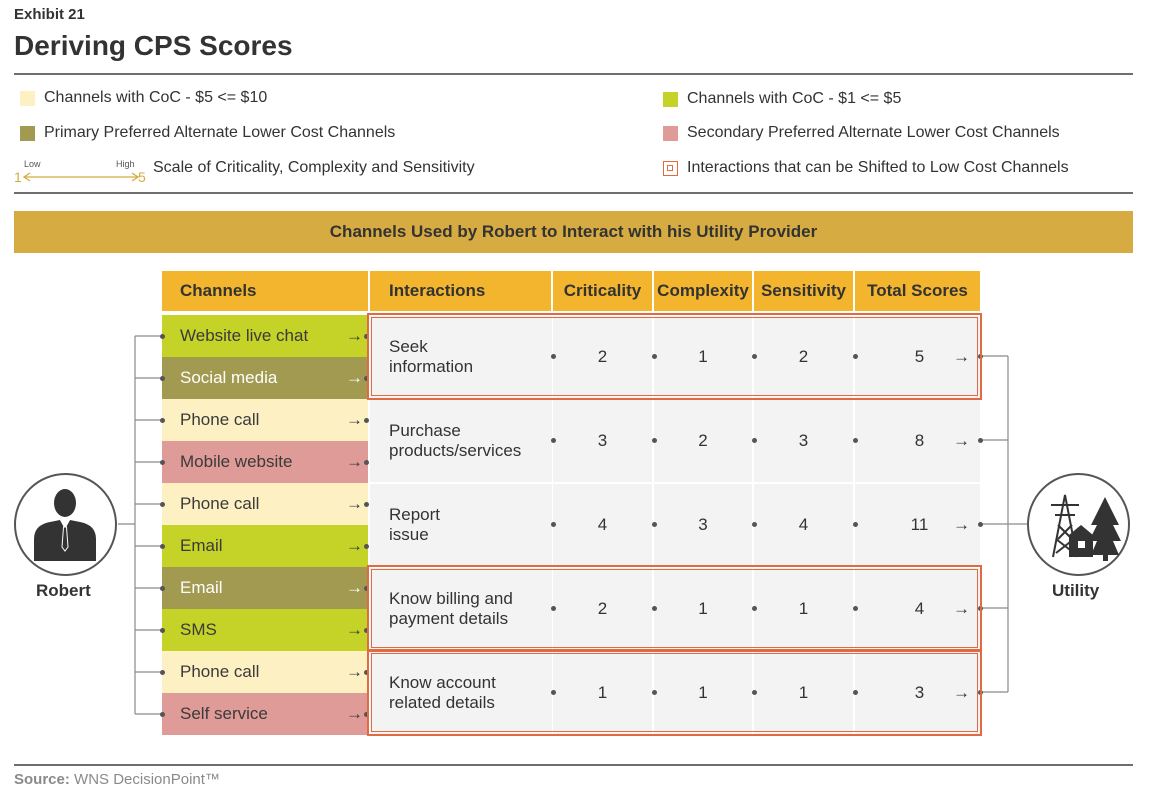 This screenshot has height=796, width=1150. I want to click on header-channels: Channels, so click(265, 291).